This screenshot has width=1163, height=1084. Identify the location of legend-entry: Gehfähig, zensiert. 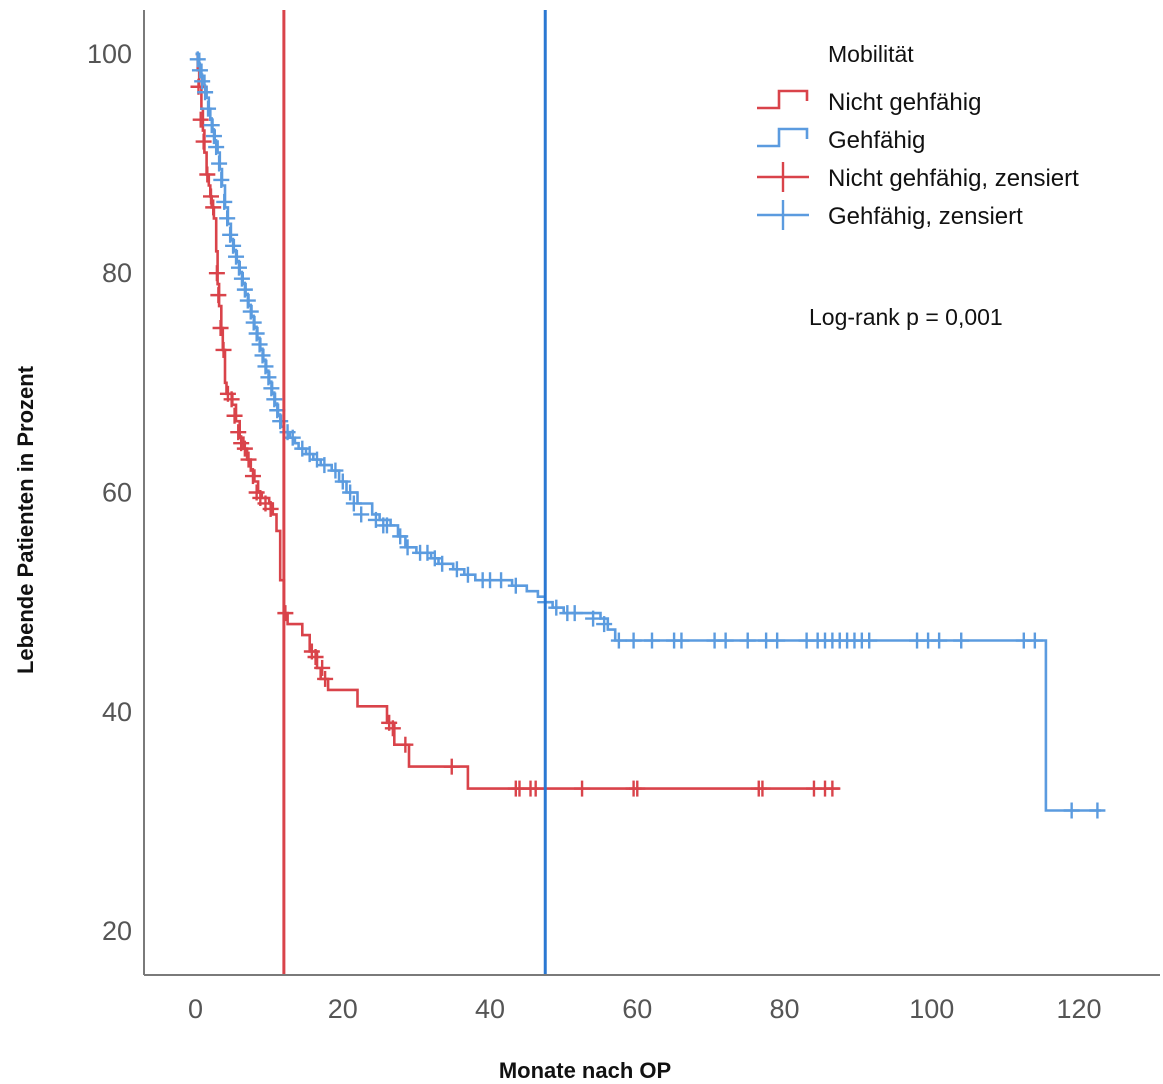
(890, 215).